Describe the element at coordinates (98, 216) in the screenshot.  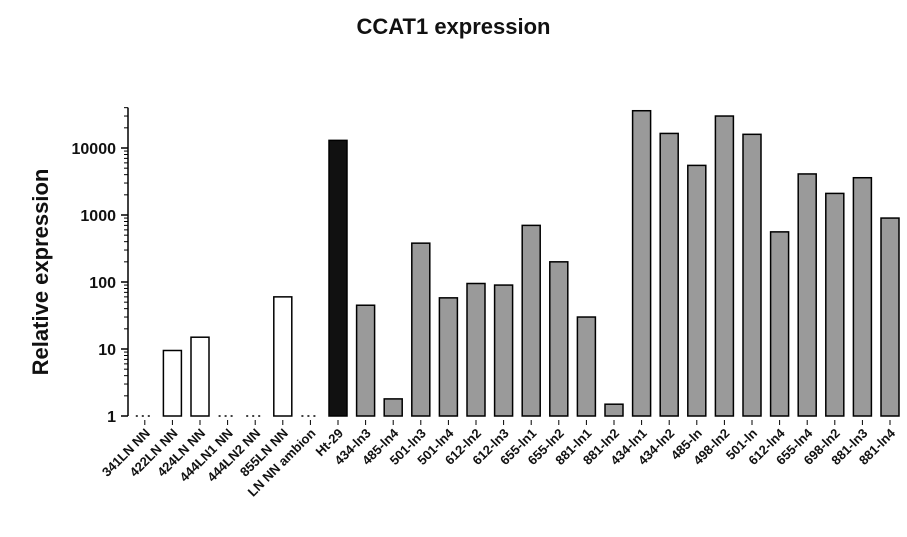
I see `y-tick-label: 1000` at that location.